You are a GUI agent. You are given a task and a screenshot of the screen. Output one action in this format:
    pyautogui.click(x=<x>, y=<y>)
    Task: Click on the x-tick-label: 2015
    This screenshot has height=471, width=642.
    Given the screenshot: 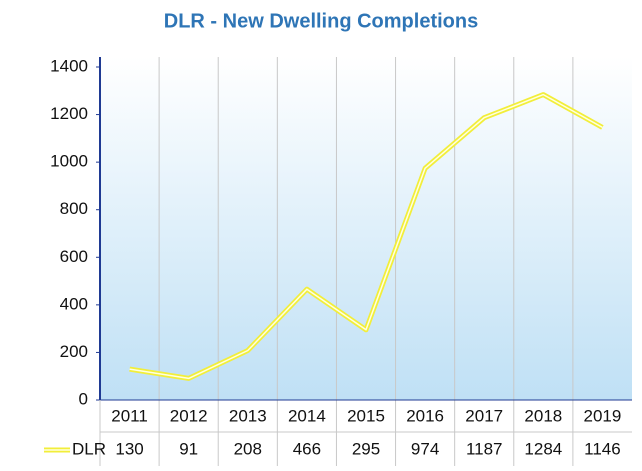 What is the action you would take?
    pyautogui.click(x=366, y=415)
    